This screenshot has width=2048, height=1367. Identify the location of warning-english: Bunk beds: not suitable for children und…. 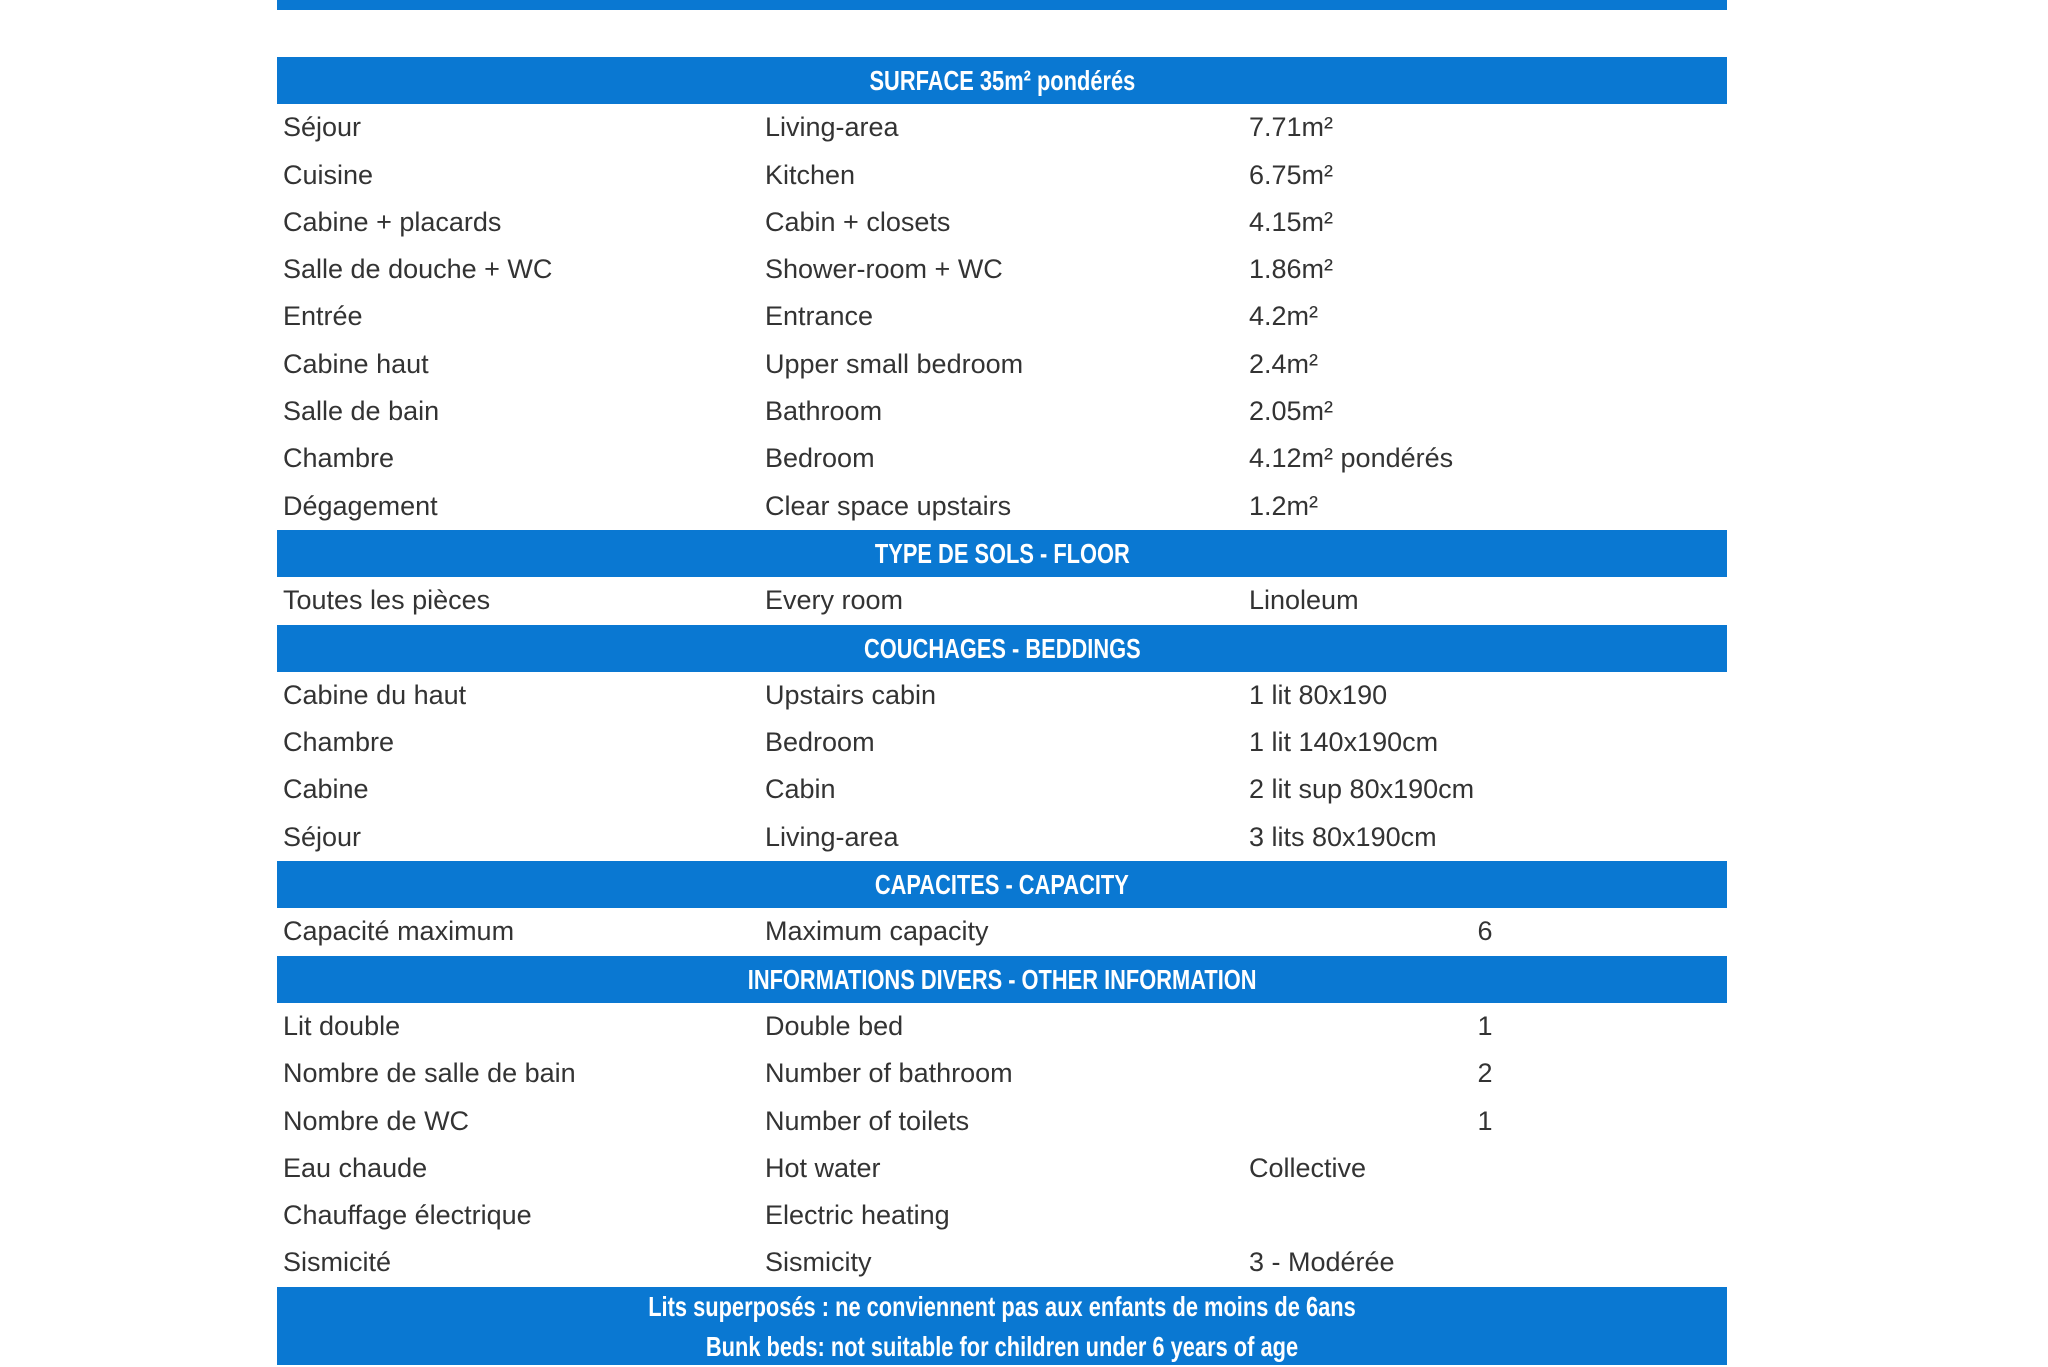
(1002, 1346).